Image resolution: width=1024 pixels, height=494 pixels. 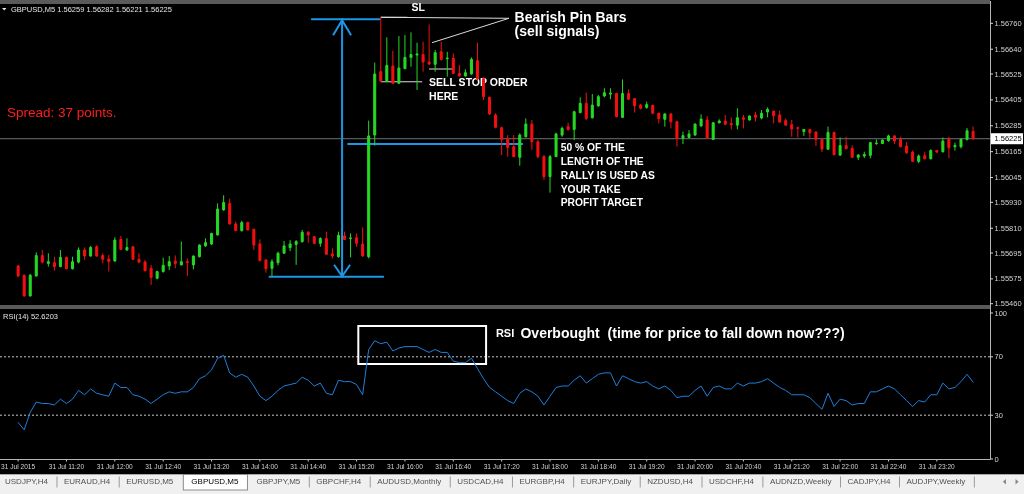 I want to click on text: GBPJPY,M5, so click(x=278, y=481).